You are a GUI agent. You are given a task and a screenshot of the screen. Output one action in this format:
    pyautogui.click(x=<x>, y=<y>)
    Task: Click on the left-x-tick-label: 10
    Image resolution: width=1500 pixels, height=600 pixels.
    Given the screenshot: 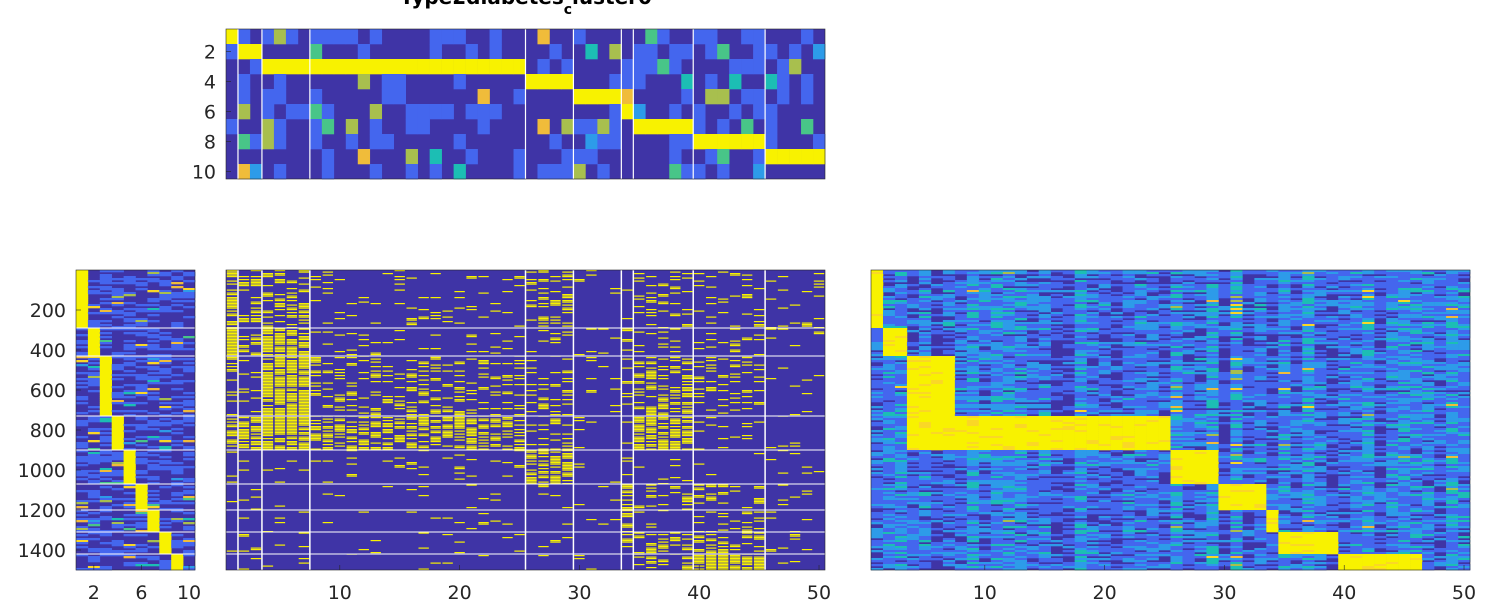 What is the action you would take?
    pyautogui.click(x=189, y=591)
    